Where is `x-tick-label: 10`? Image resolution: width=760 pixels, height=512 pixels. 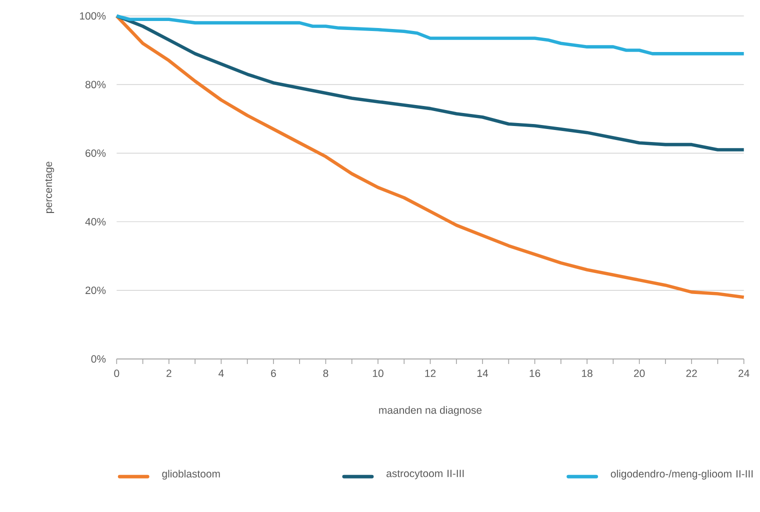 x-tick-label: 10 is located at coordinates (378, 374).